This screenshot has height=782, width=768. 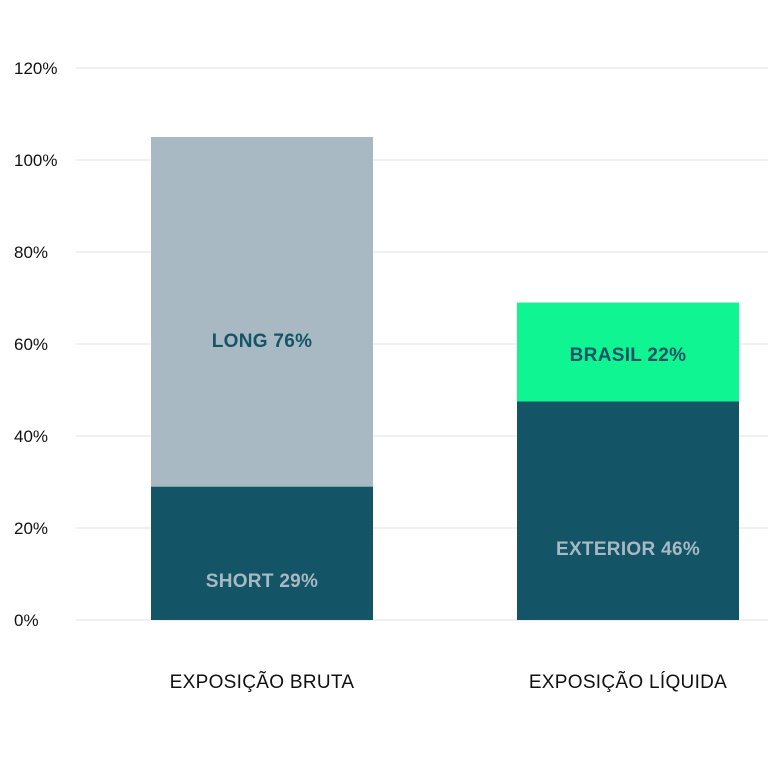 I want to click on x-category-label-0: EXPOSIÇÃO BRUTA, so click(x=262, y=682).